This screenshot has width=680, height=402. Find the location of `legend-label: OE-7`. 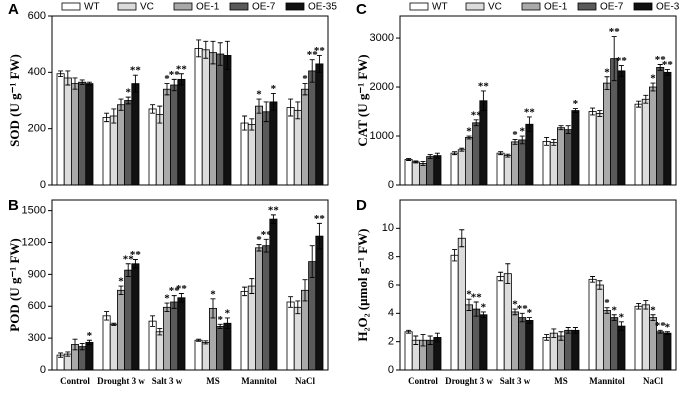

legend-label: OE-7 is located at coordinates (612, 7).